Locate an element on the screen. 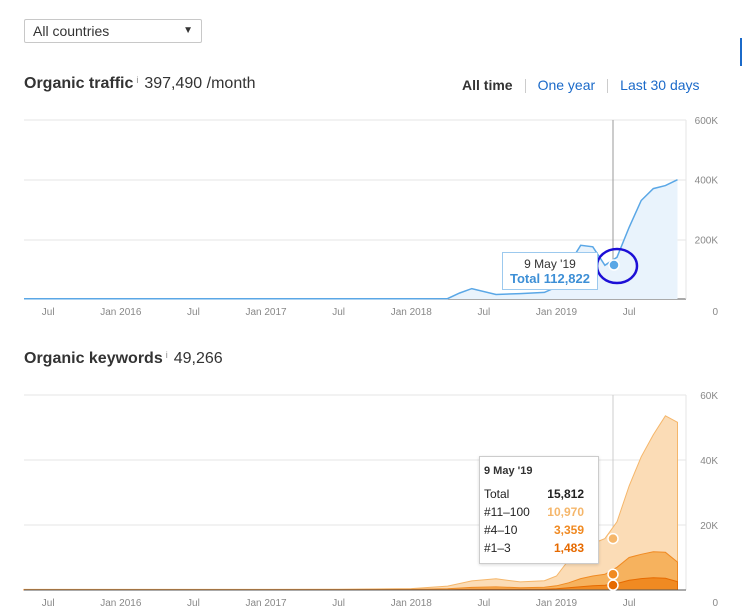  tooltip-row-value: 3,359 is located at coordinates (568, 530).